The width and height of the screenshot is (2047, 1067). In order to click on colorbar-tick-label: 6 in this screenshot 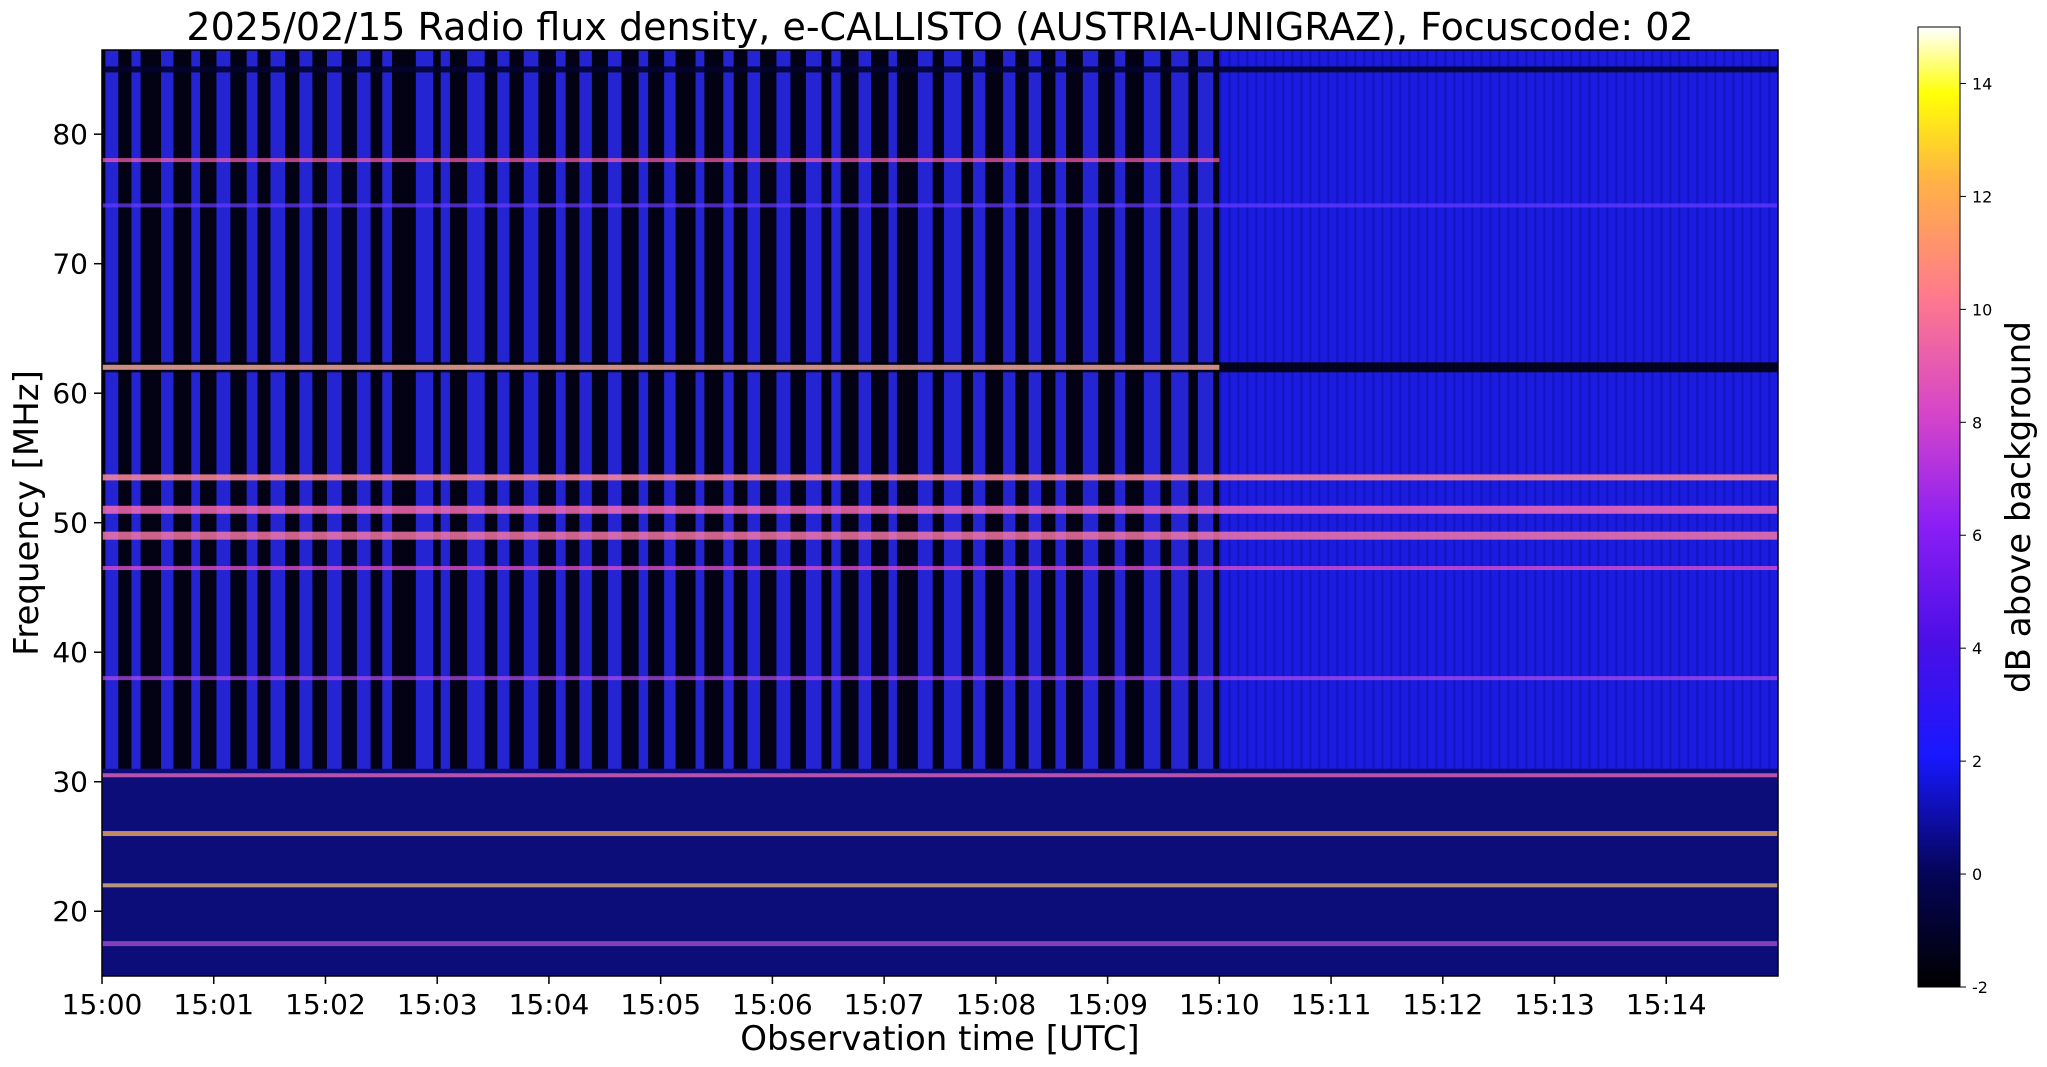, I will do `click(1977, 535)`.